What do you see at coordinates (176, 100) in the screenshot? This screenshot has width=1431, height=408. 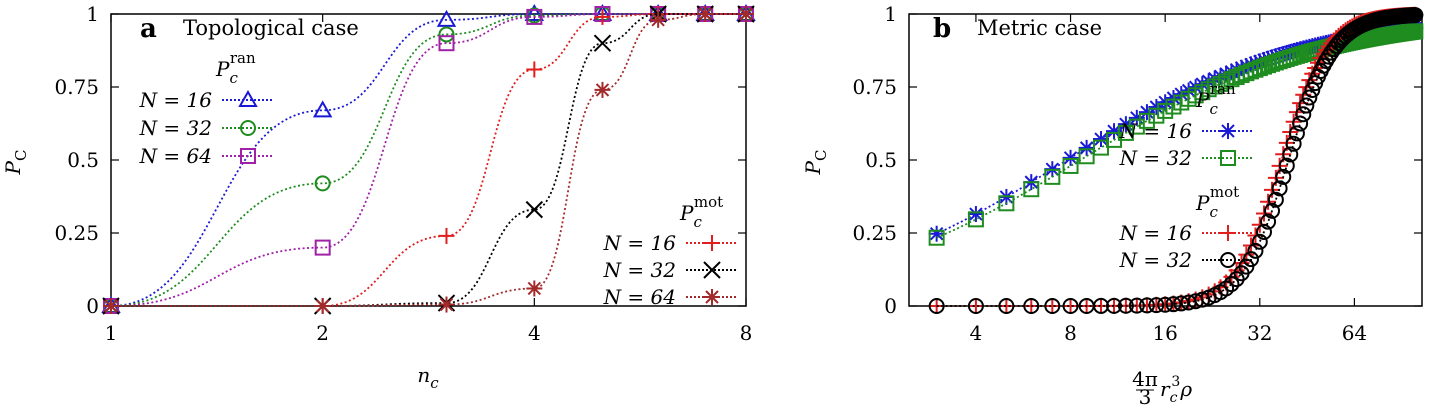 I see `panel-a-legend-ran-0-label: N = 16` at bounding box center [176, 100].